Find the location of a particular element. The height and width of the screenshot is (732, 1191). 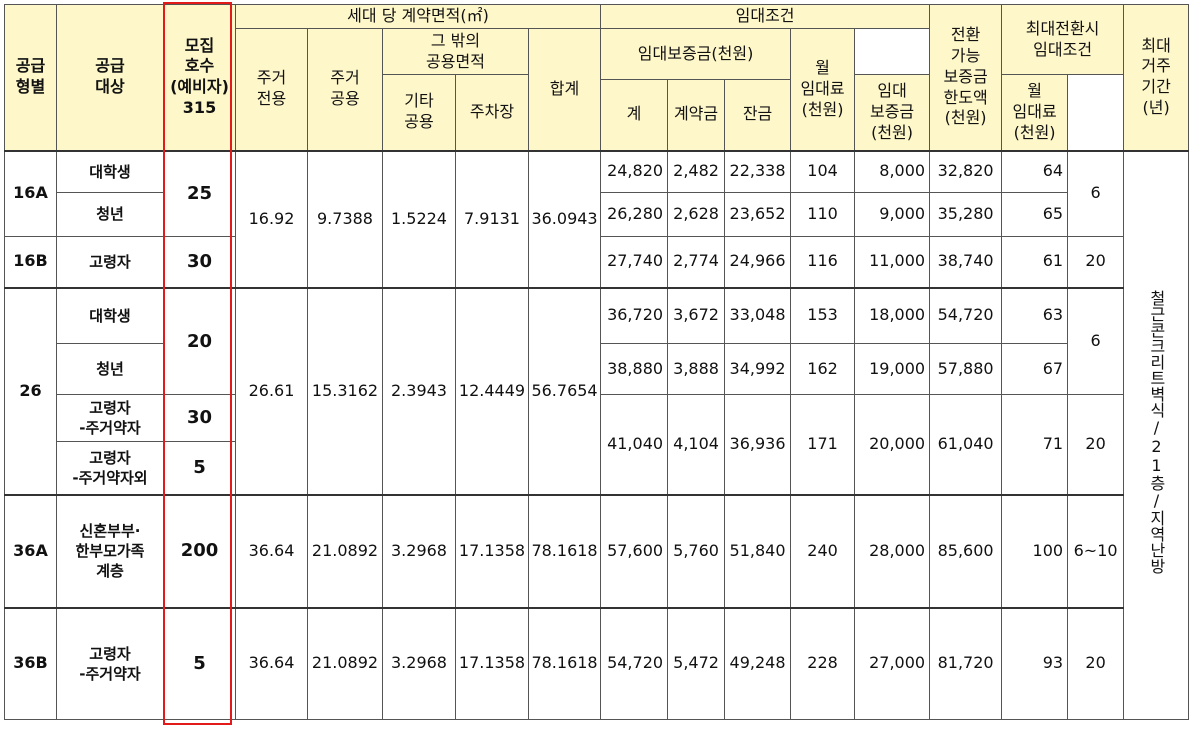

monthly-rent-cell: 171 is located at coordinates (823, 444).